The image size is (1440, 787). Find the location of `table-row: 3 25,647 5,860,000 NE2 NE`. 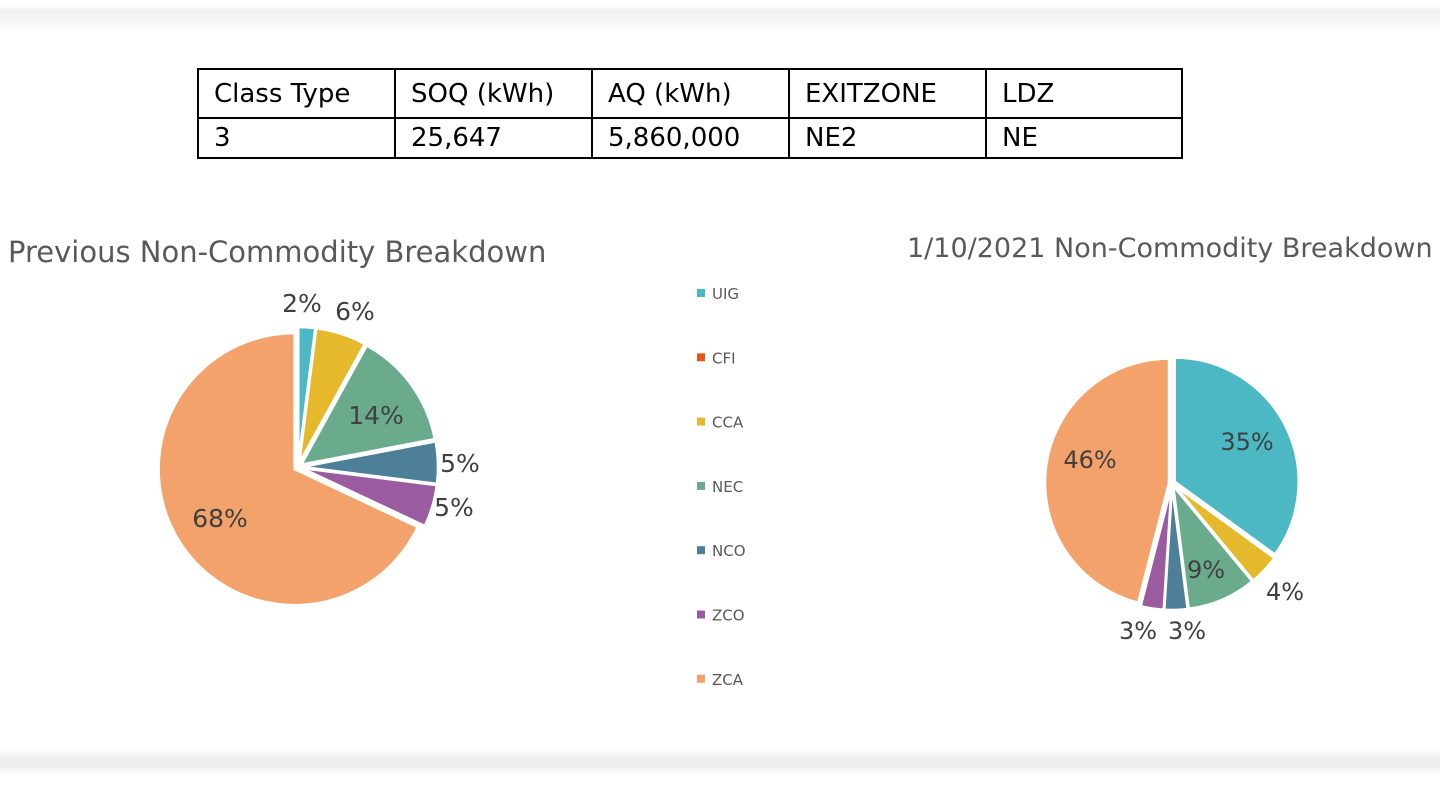

table-row: 3 25,647 5,860,000 NE2 NE is located at coordinates (690, 138).